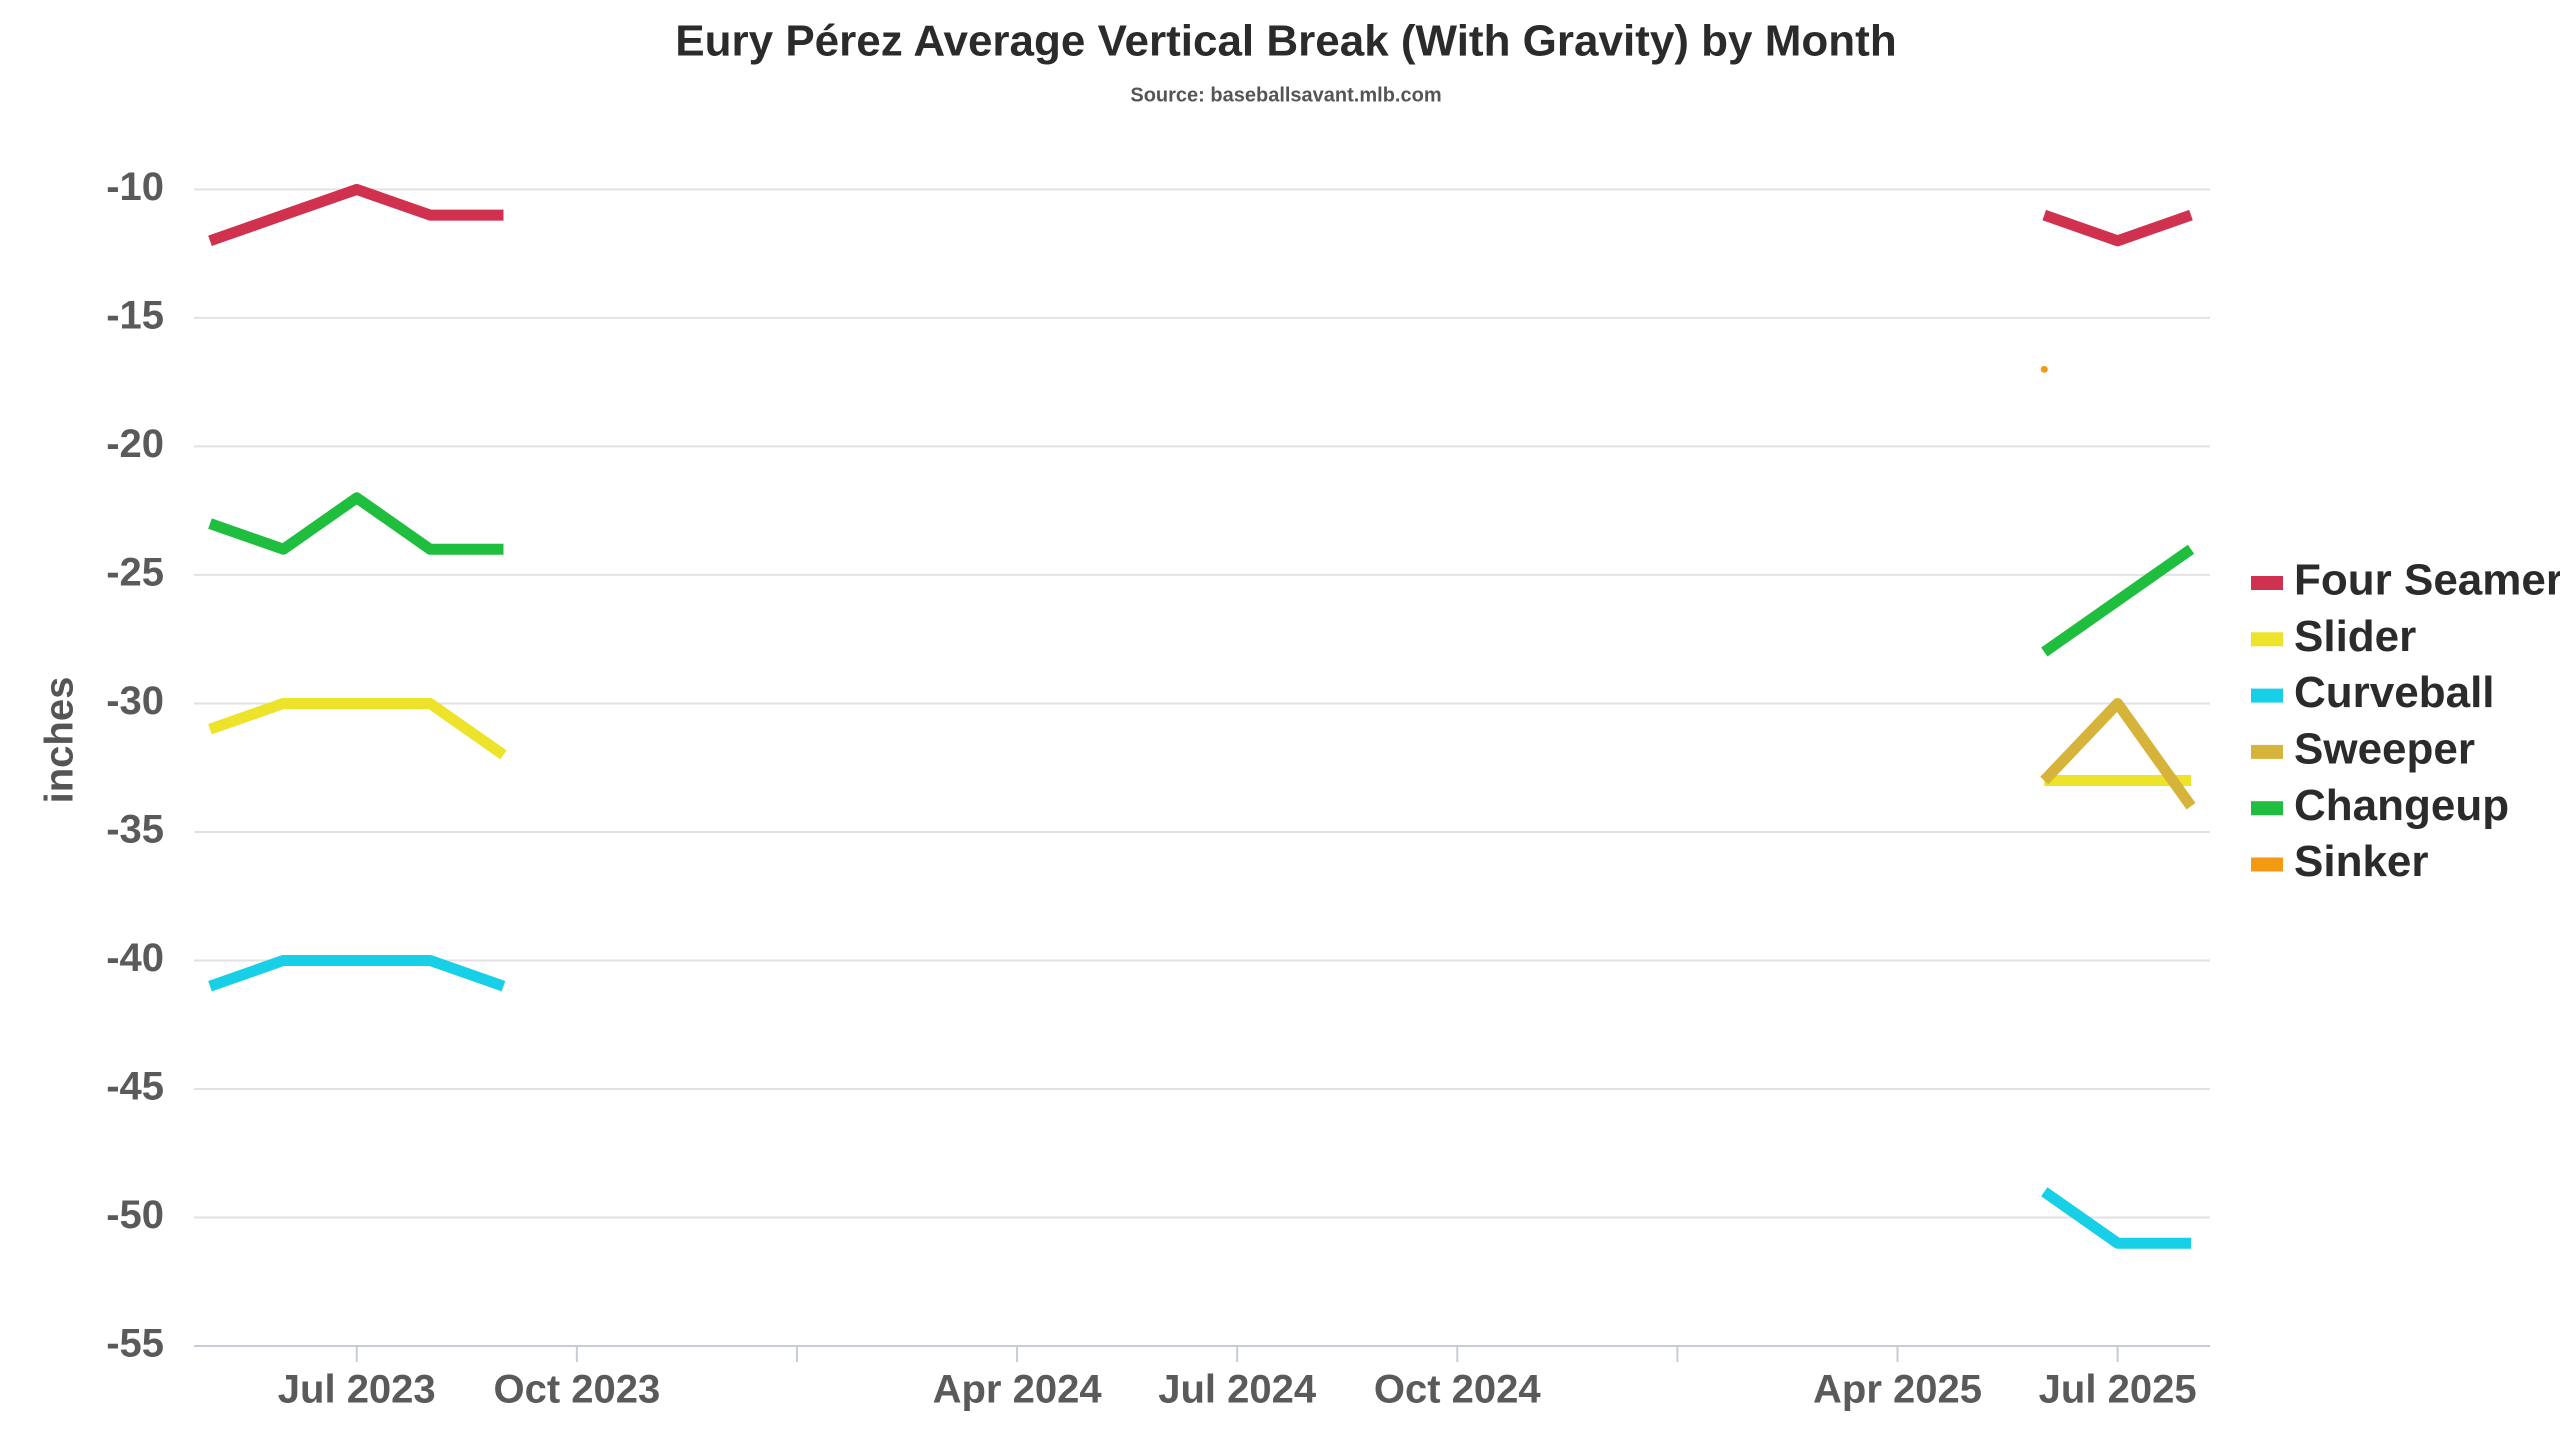 This screenshot has width=2560, height=1440. Describe the element at coordinates (1237, 1390) in the screenshot. I see `x-tick-label: Jul 2024` at that location.